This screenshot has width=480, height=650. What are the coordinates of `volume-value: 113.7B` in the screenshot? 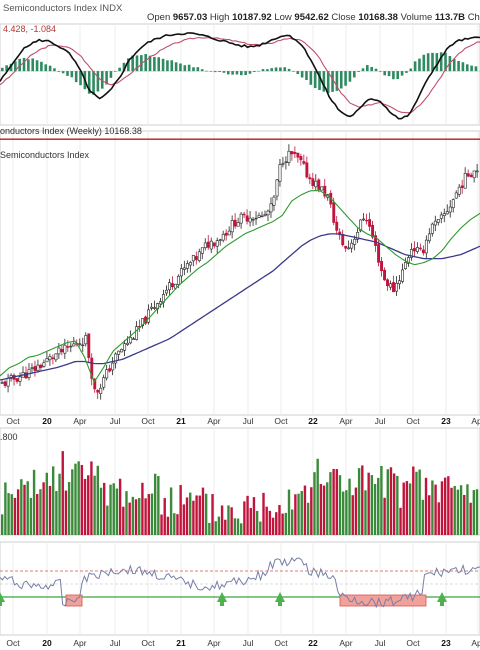 It's located at (450, 17).